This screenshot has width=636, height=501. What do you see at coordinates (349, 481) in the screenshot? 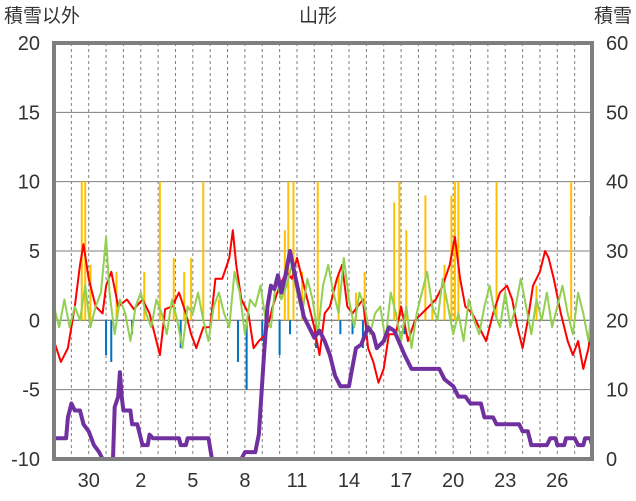
I see `x-tick-label: 14` at bounding box center [349, 481].